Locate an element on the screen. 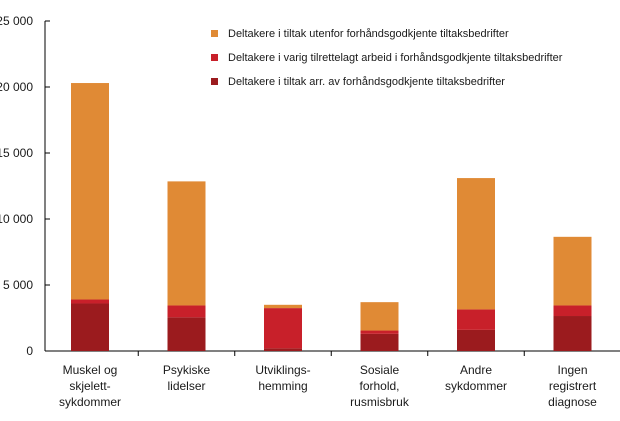  x-category-label-line: lidelser is located at coordinates (186, 386).